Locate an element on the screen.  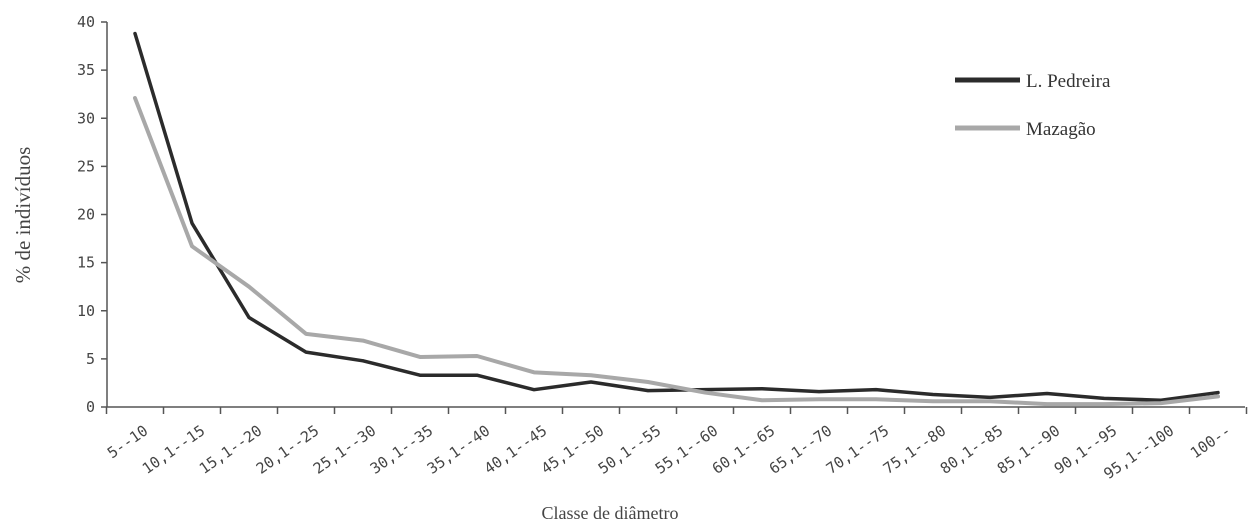
x-tick-label: 45,1--50 is located at coordinates (573, 450).